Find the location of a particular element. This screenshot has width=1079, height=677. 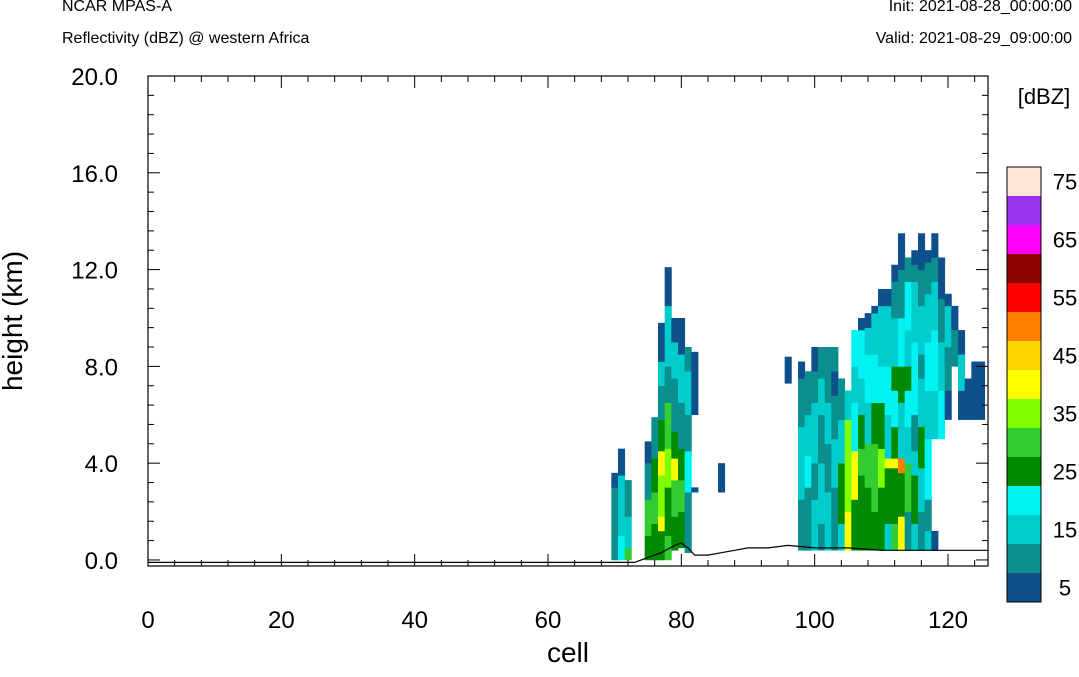

x-tick-label: 80 is located at coordinates (681, 620).